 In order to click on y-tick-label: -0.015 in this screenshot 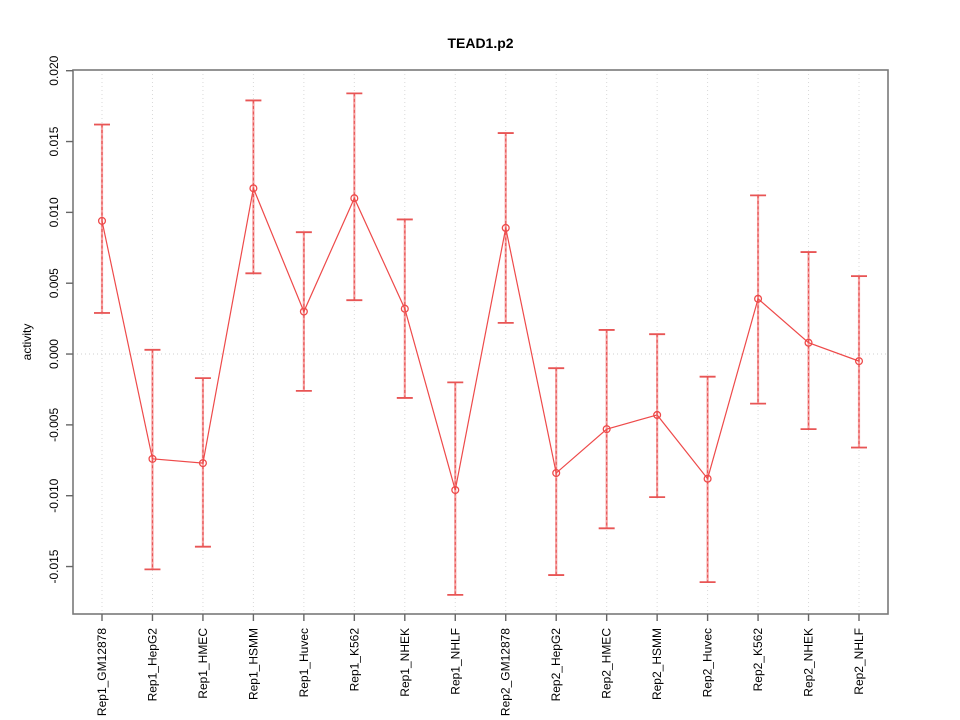, I will do `click(54, 566)`.